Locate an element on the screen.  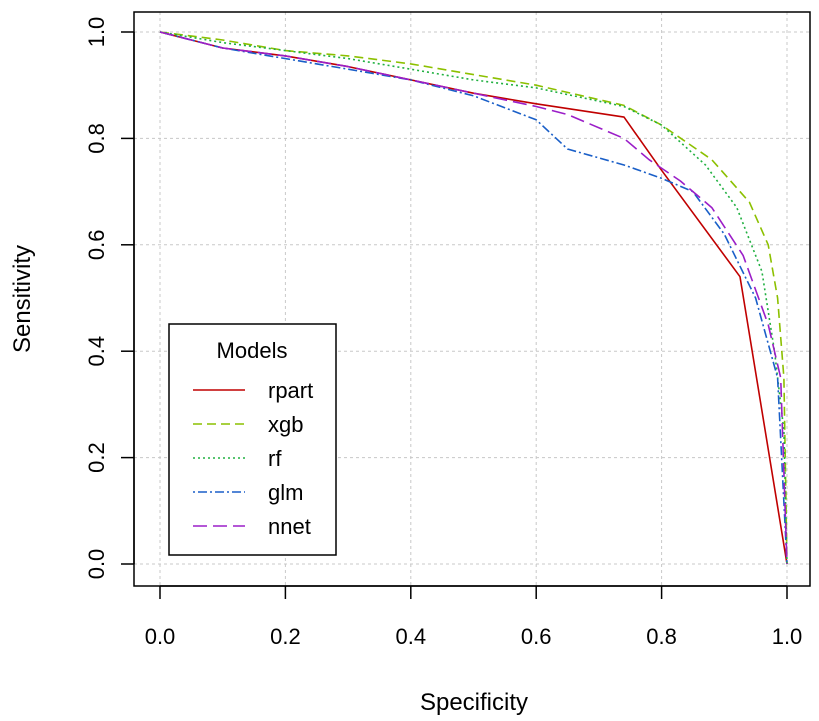
y-tick-label-3: 0.6 is located at coordinates (96, 245).